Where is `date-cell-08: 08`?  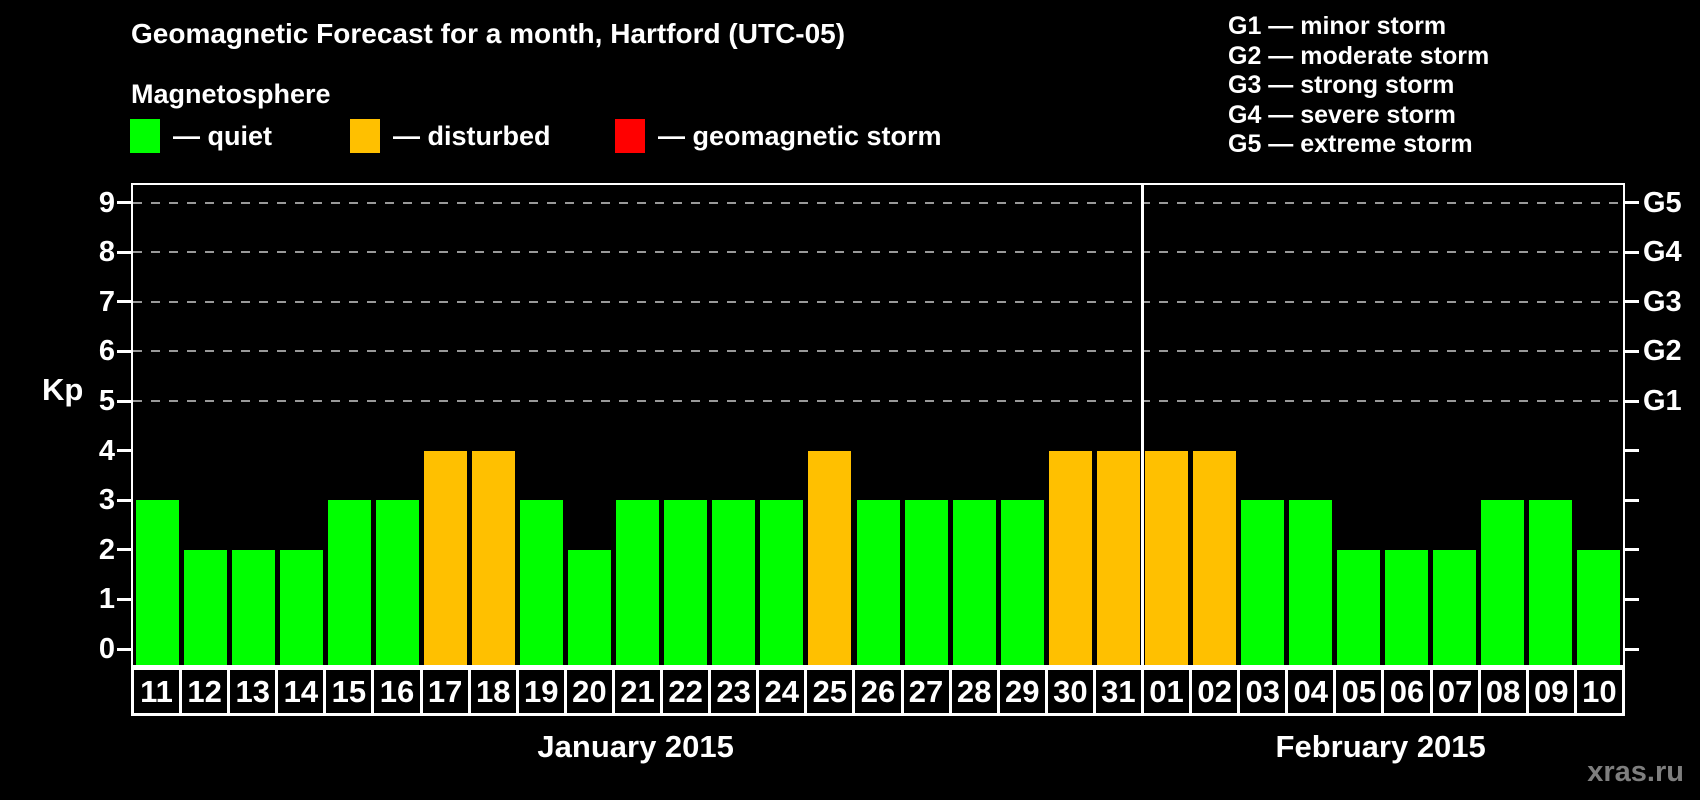 date-cell-08: 08 is located at coordinates (1503, 691).